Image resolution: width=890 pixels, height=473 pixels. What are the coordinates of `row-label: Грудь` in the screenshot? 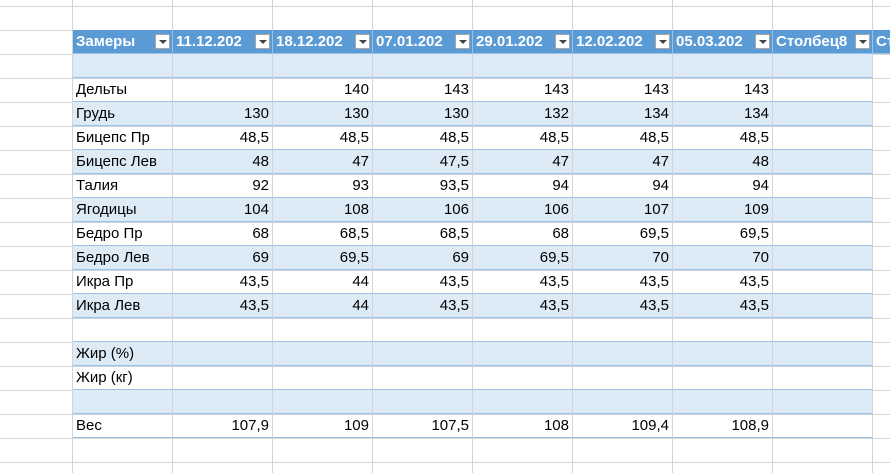 It's located at (123, 114).